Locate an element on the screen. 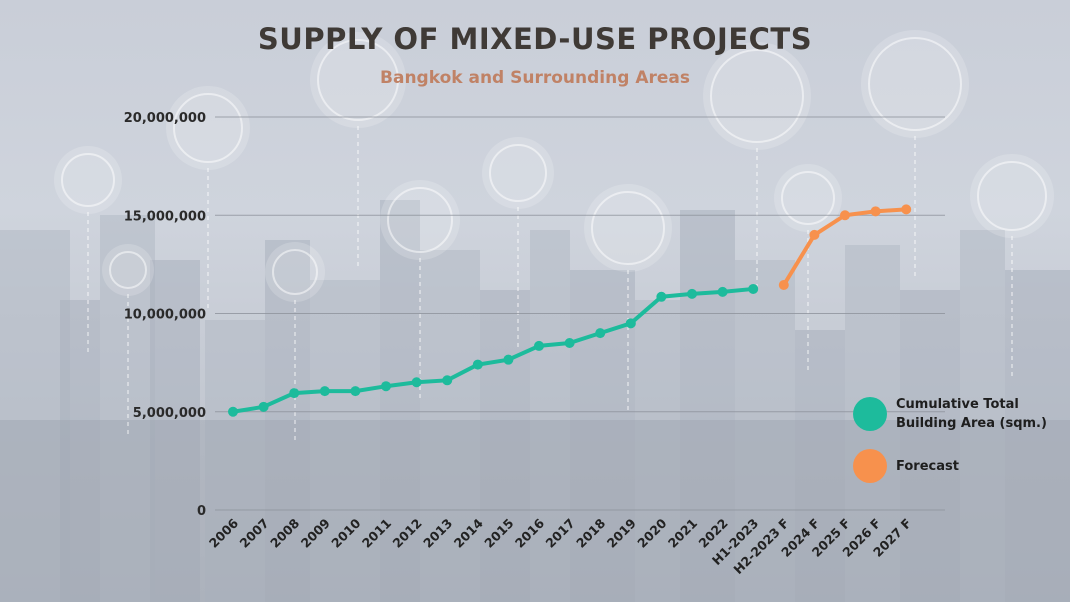 The width and height of the screenshot is (1070, 602). legend-swatch-forecast is located at coordinates (870, 466).